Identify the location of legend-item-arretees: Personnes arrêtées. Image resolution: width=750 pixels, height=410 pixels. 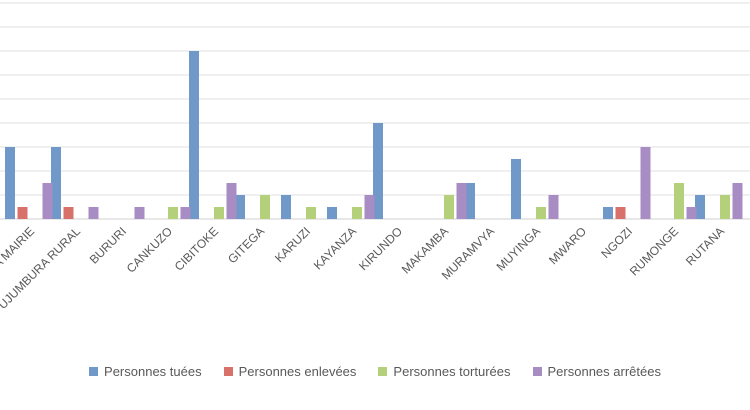
(596, 371).